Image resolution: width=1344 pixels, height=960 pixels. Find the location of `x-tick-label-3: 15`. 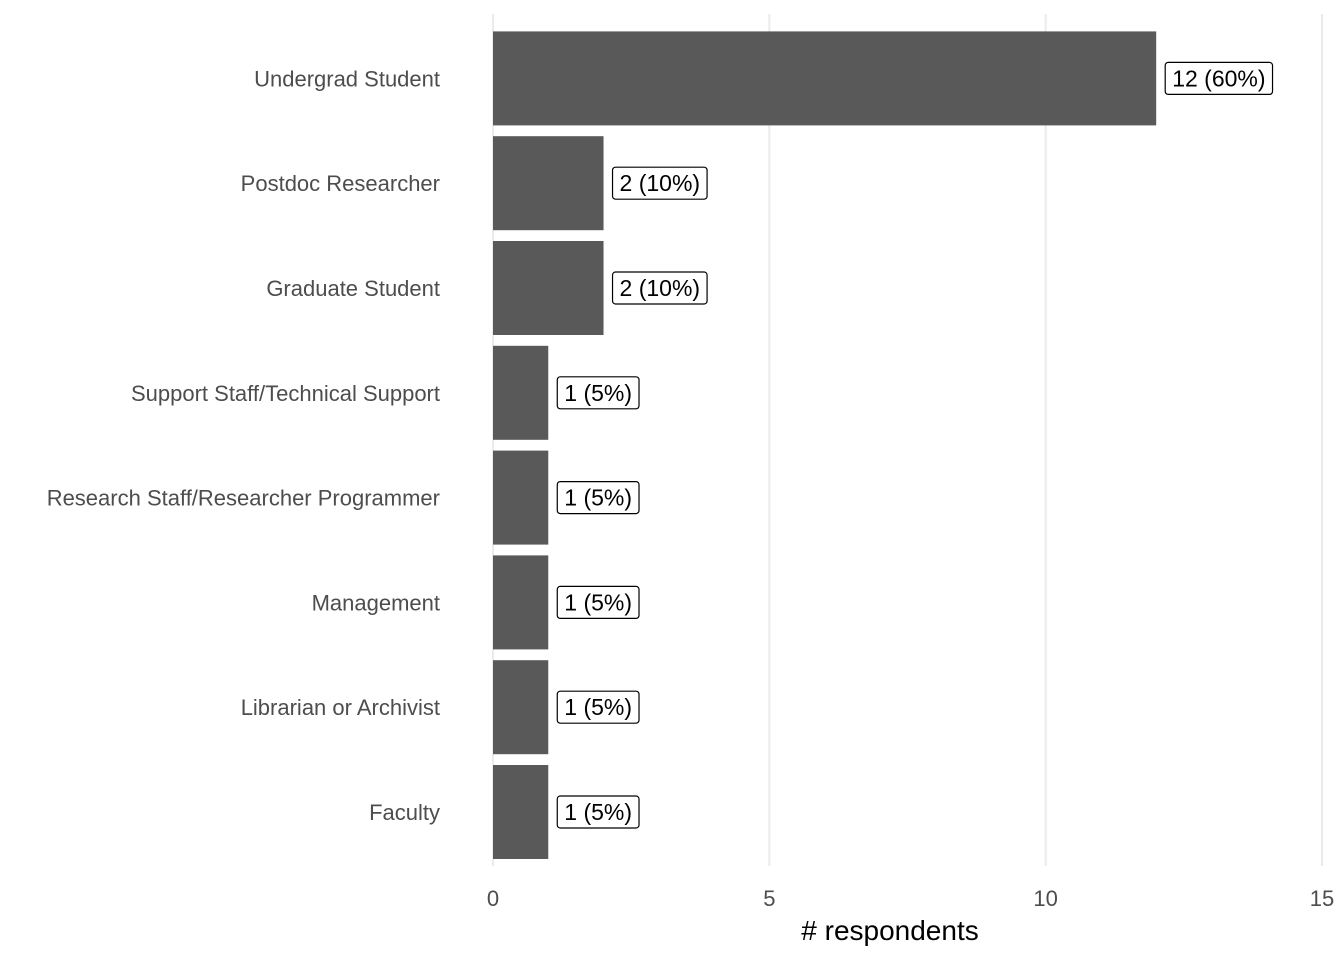

x-tick-label-3: 15 is located at coordinates (1322, 898).